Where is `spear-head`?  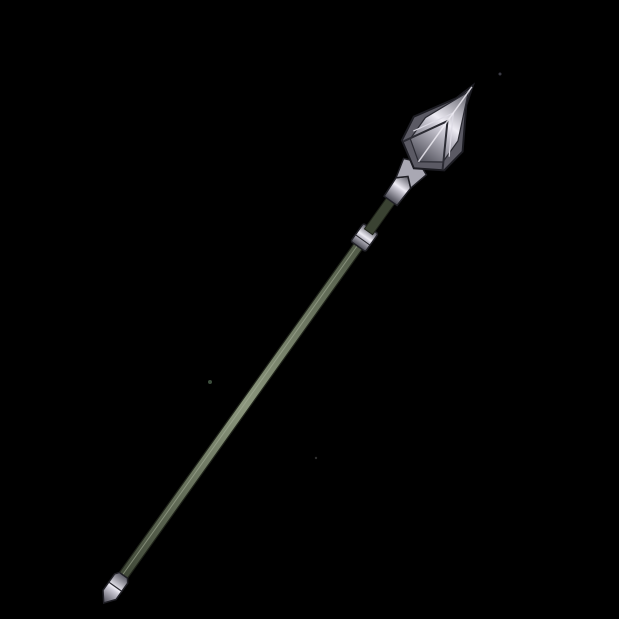
spear-head is located at coordinates (438, 127).